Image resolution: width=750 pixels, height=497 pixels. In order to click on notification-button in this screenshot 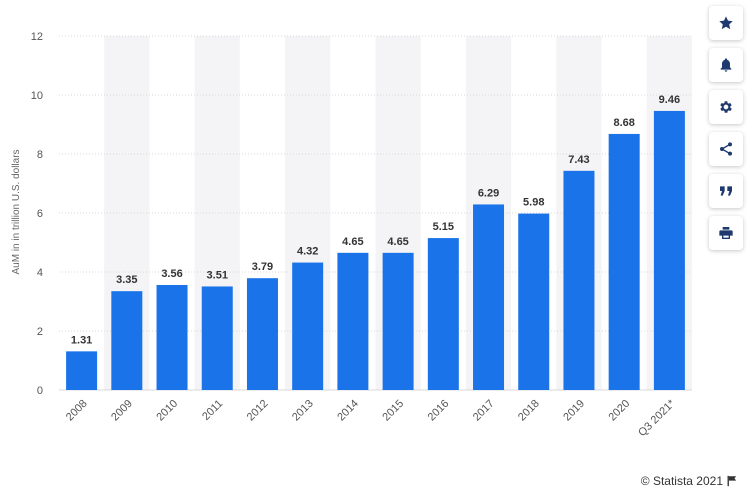, I will do `click(726, 65)`.